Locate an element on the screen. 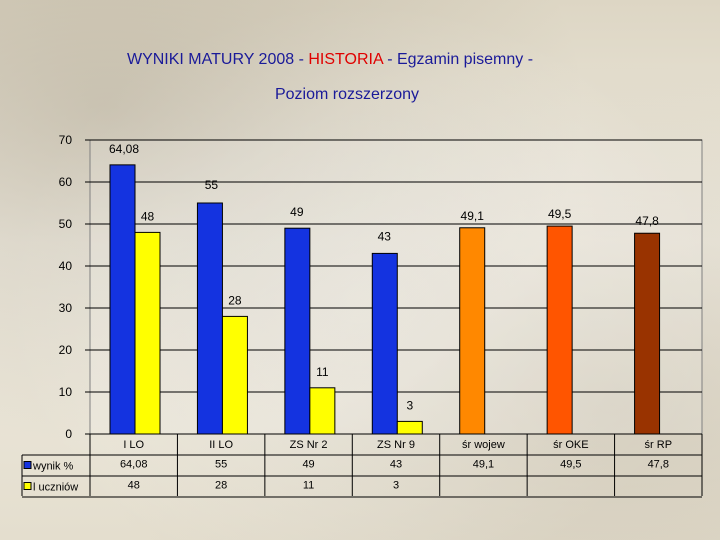 This screenshot has width=720, height=540. legend-label-1: l uczniów is located at coordinates (55, 488).